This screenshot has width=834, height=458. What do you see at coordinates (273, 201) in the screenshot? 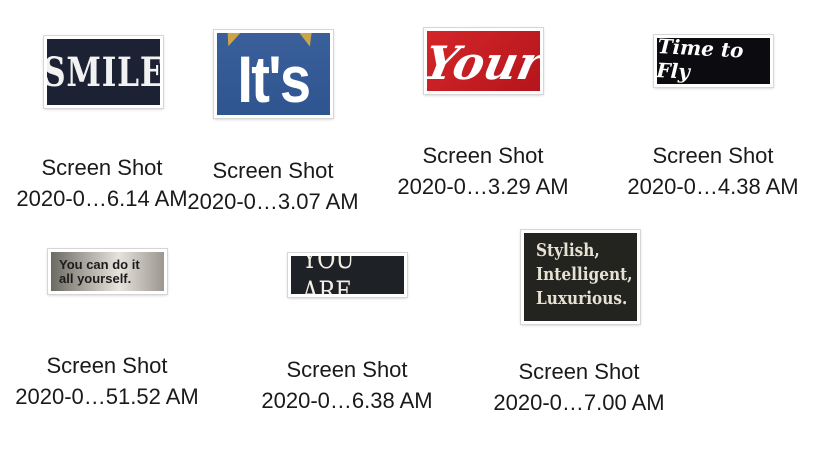
I see `file-name-line2: 2020-0…3.07 AM` at bounding box center [273, 201].